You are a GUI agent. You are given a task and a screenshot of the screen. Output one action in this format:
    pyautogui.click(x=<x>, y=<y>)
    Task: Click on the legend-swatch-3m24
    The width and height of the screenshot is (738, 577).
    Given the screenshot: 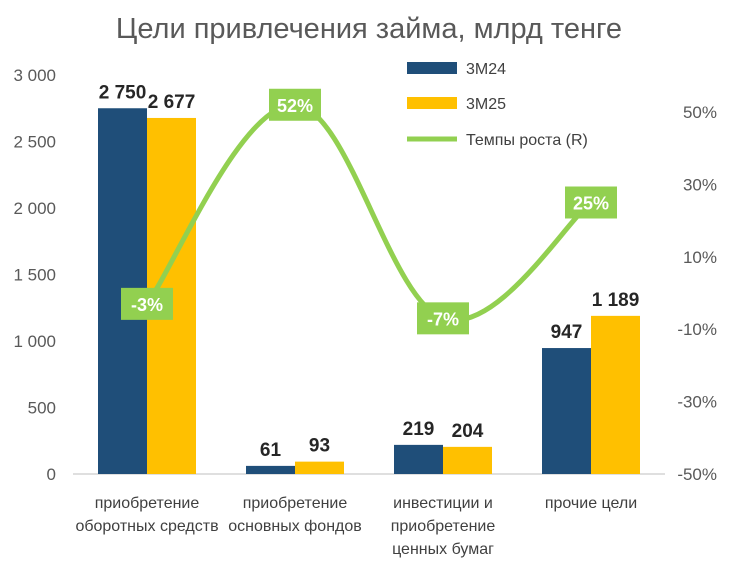 What is the action you would take?
    pyautogui.click(x=432, y=68)
    